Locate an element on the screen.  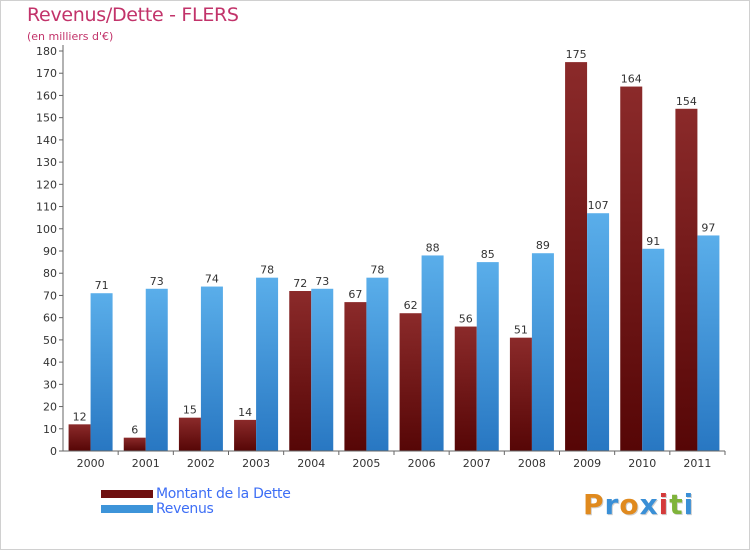
legend-swatch-dette is located at coordinates (127, 494).